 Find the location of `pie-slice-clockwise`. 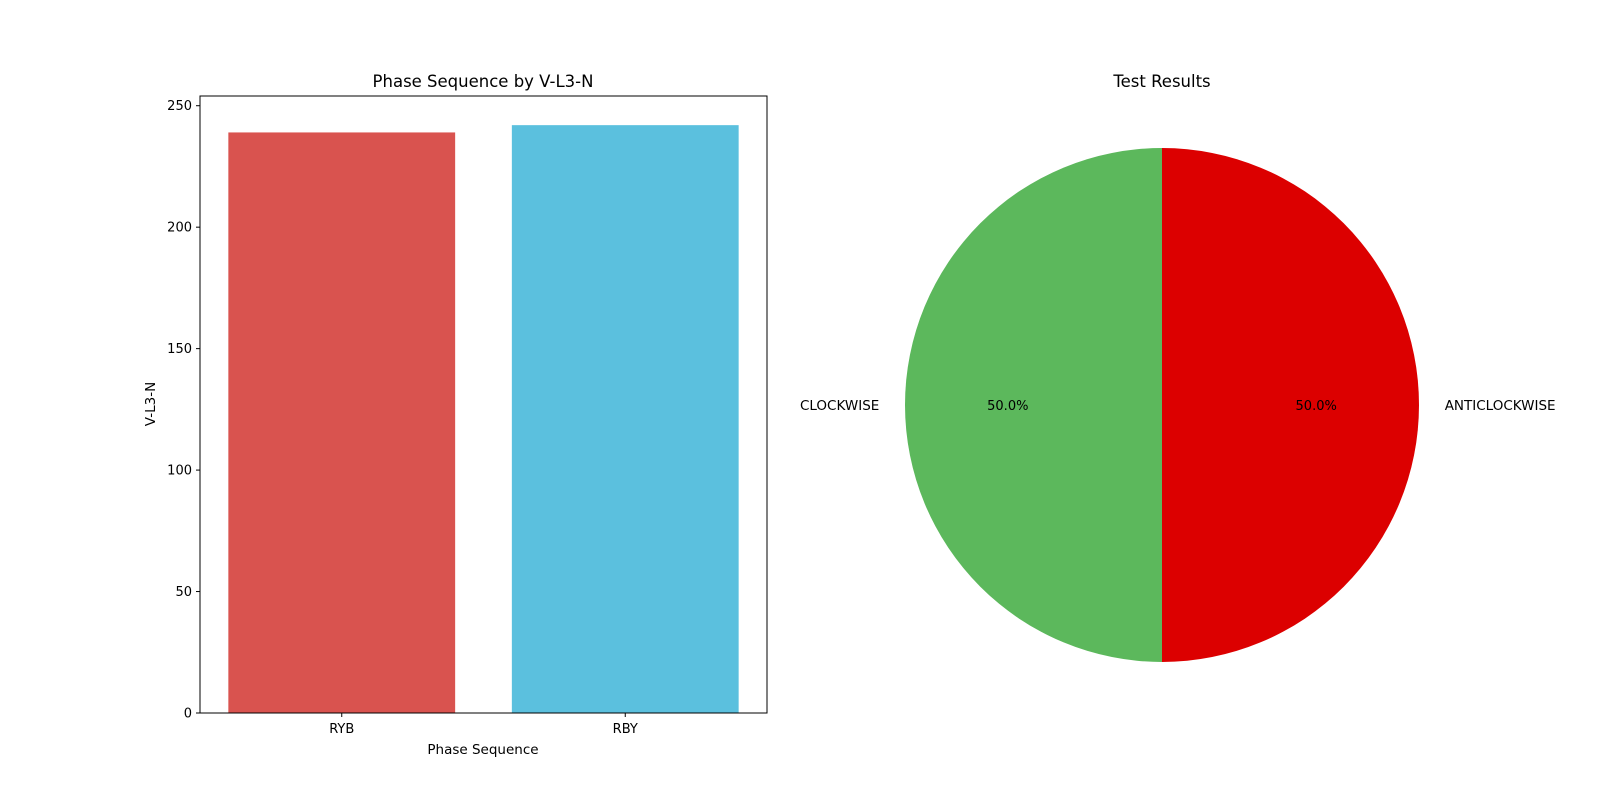

pie-slice-clockwise is located at coordinates (1033, 405).